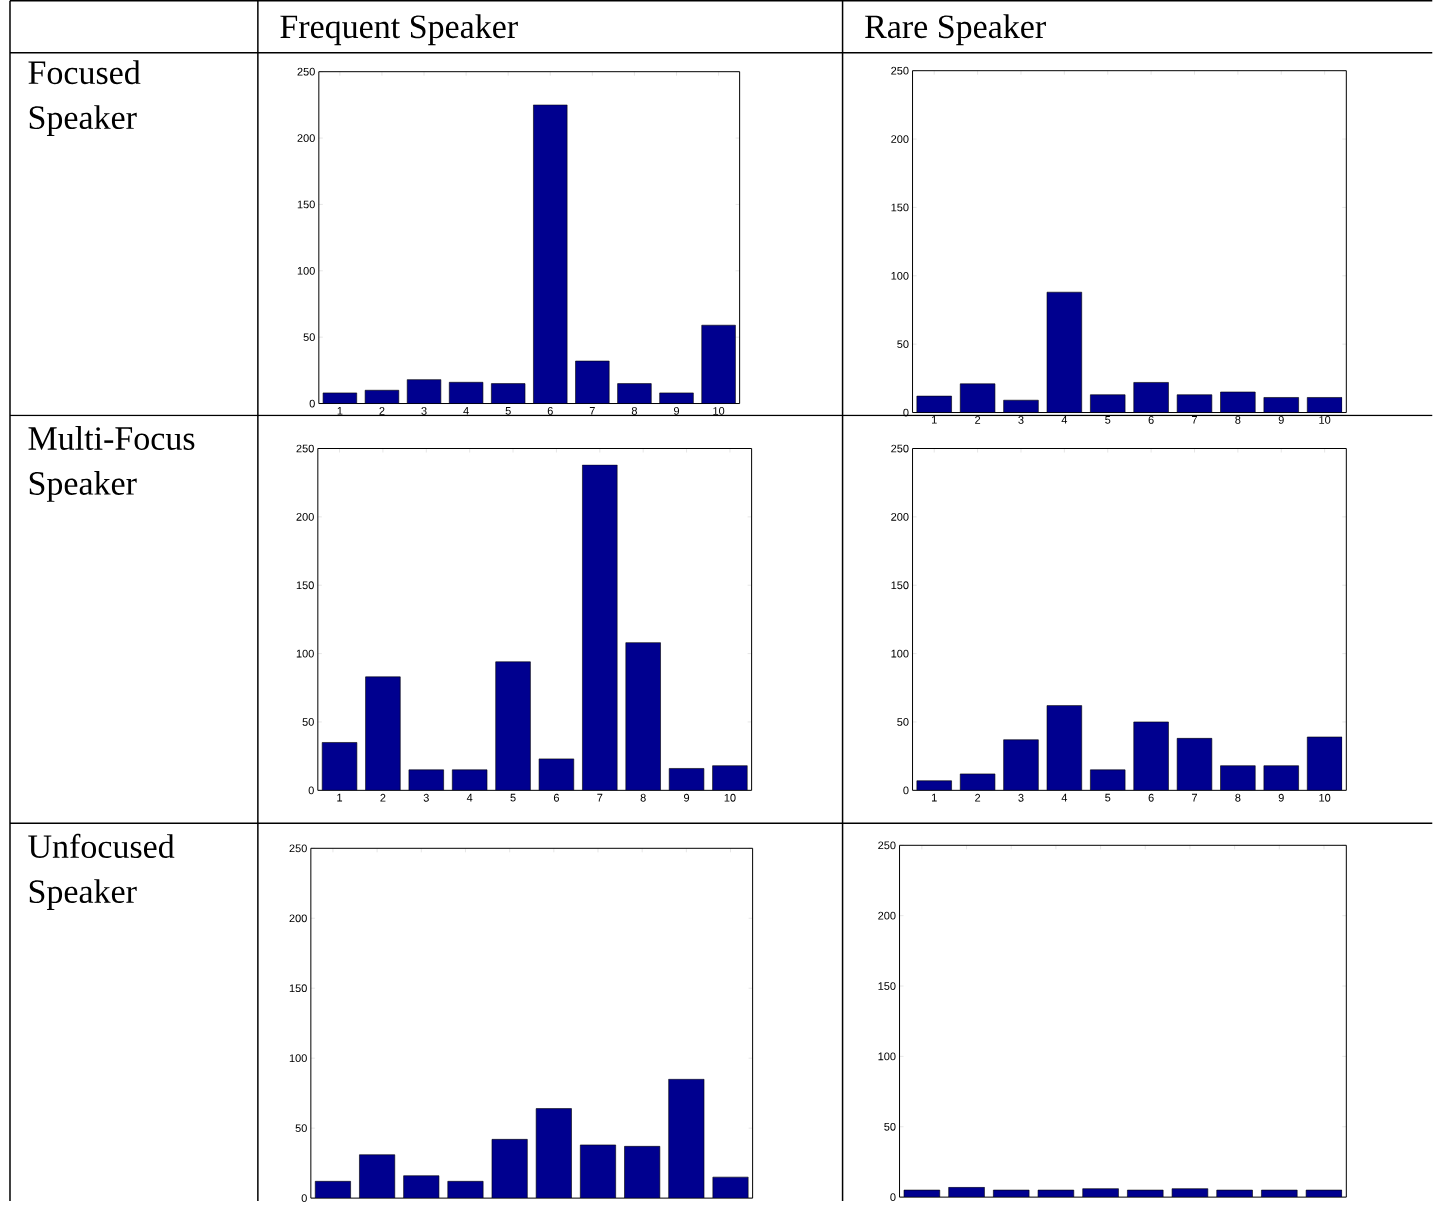 The height and width of the screenshot is (1205, 1433). What do you see at coordinates (399, 29) in the screenshot?
I see `chart-title: Frequent Speaker` at bounding box center [399, 29].